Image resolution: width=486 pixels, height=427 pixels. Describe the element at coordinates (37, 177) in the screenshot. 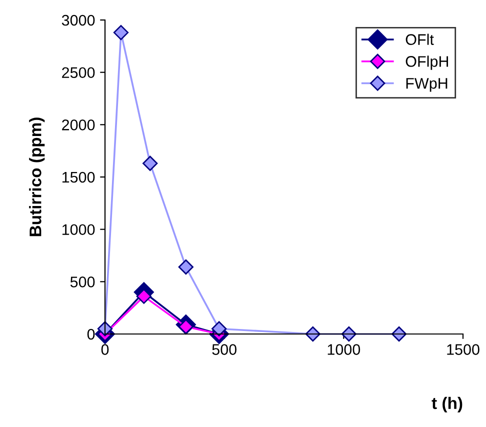

I see `y-axis-title: Butirrico (ppm)` at that location.